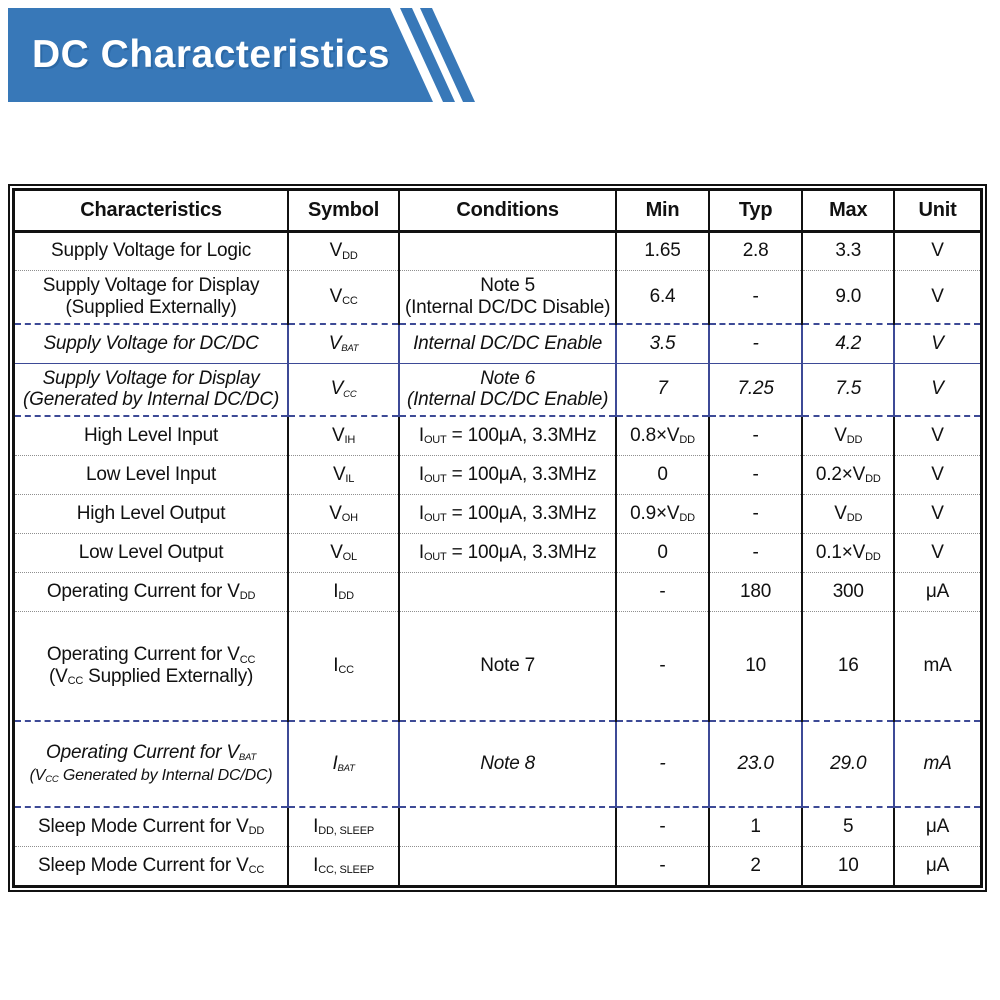 This screenshot has height=1000, width=1000. I want to click on min-cell: 6.4, so click(663, 297).